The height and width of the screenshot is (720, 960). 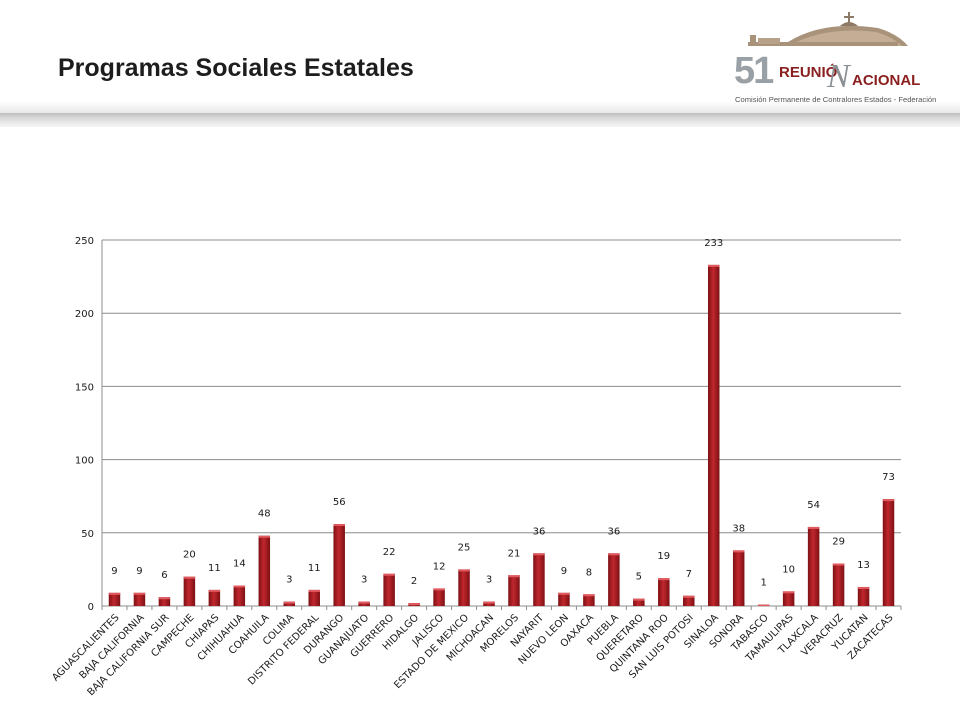 I want to click on data-label: 10, so click(x=788, y=569).